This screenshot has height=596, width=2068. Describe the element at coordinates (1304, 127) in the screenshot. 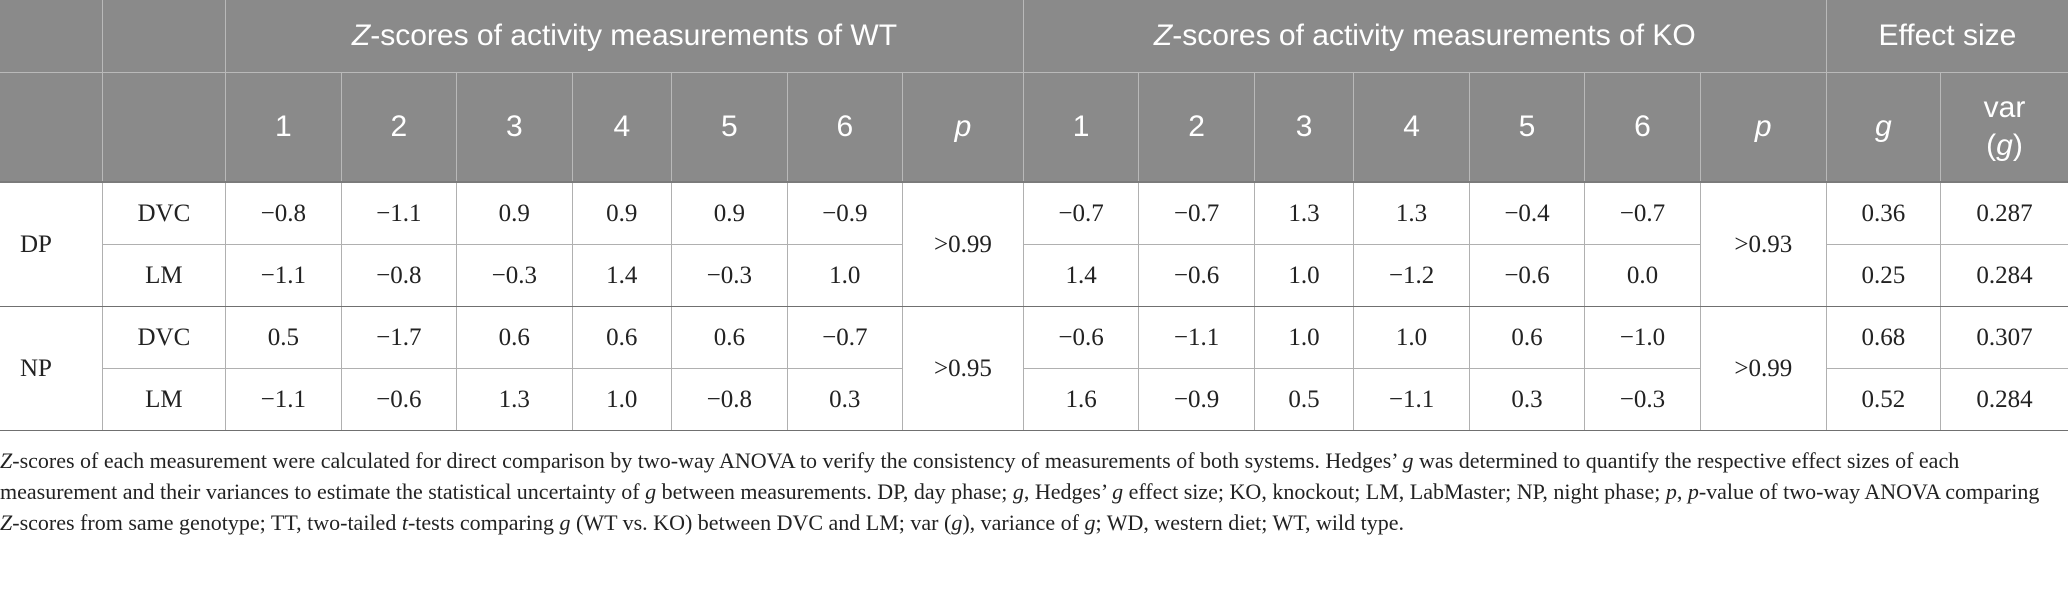

I see `header-ko-col-3: 3` at that location.